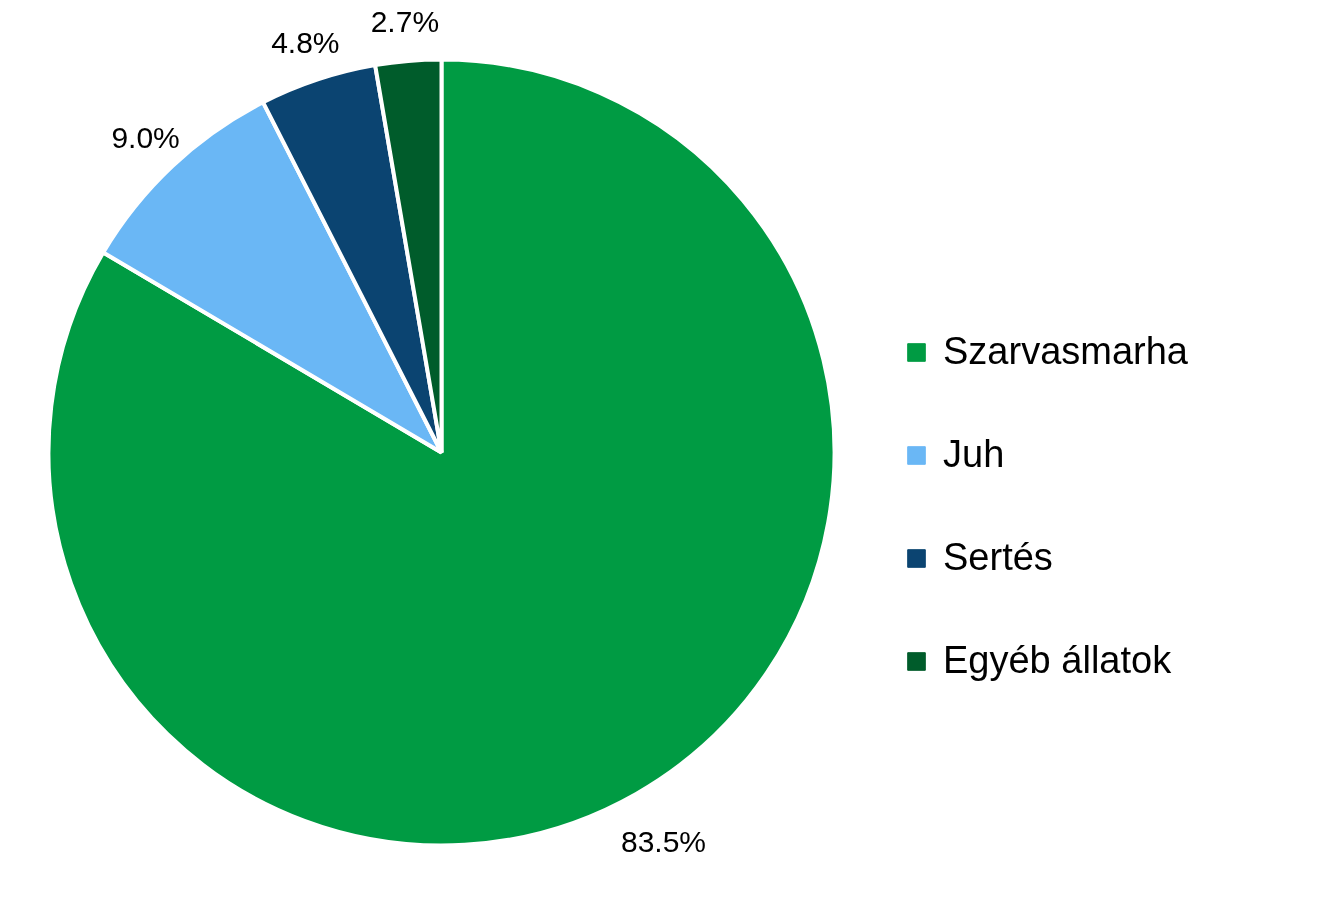  What do you see at coordinates (1065, 351) in the screenshot?
I see `legend-label: Szarvasmarha` at bounding box center [1065, 351].